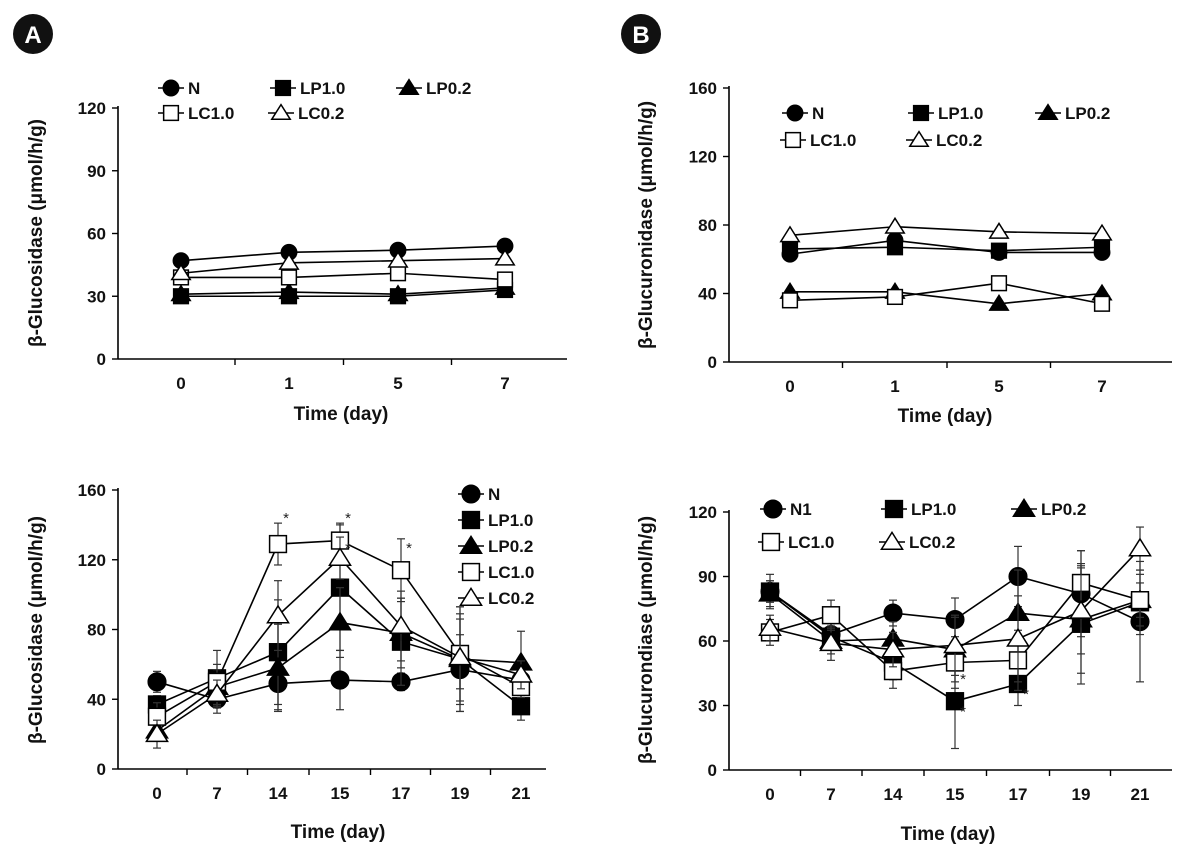 The image size is (1183, 857). I want to click on legend-label: N, so click(194, 88).